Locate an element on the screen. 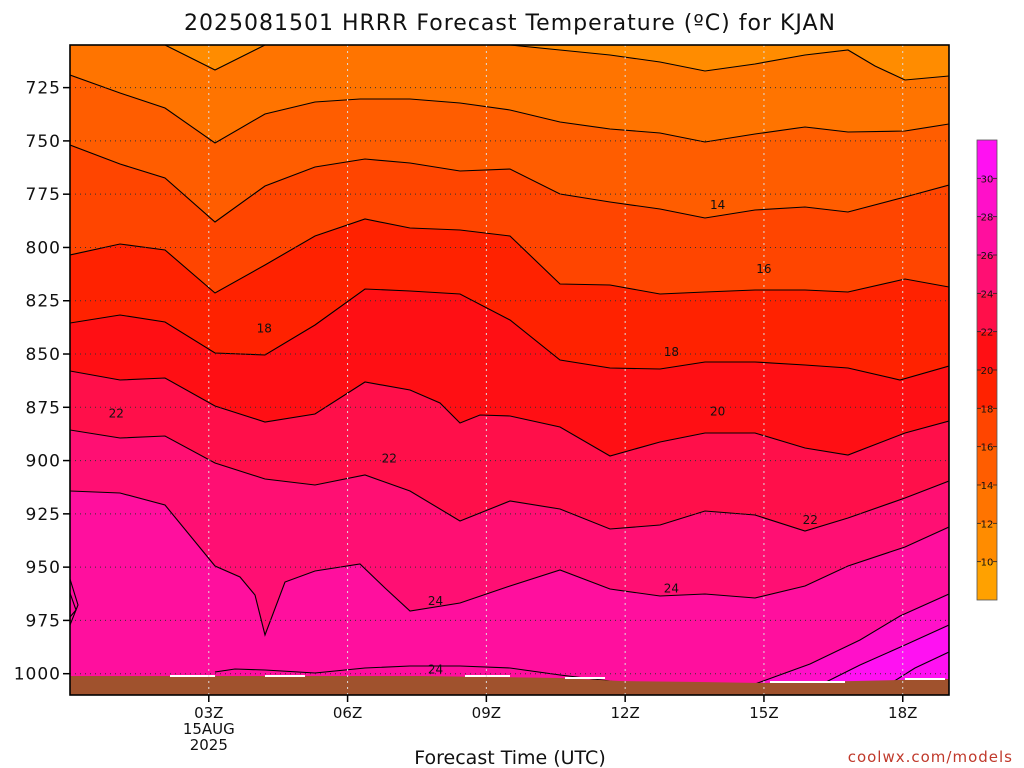 The width and height of the screenshot is (1024, 768). x-tick-label: 12Z is located at coordinates (624, 713).